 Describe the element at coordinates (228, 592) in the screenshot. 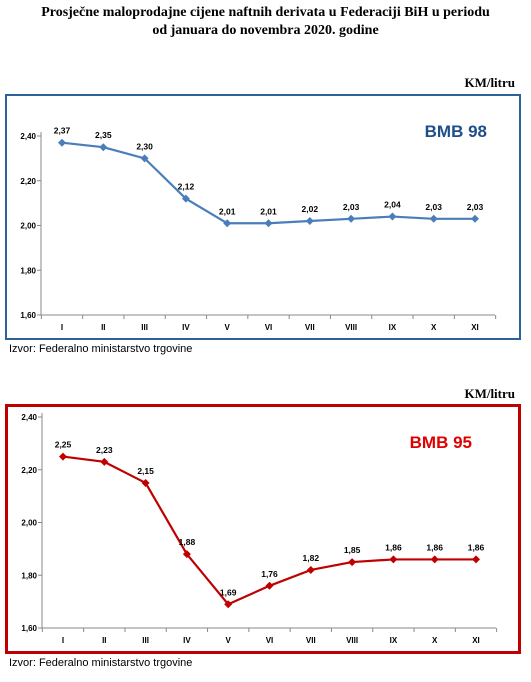

I see `data-label: 1,69` at that location.